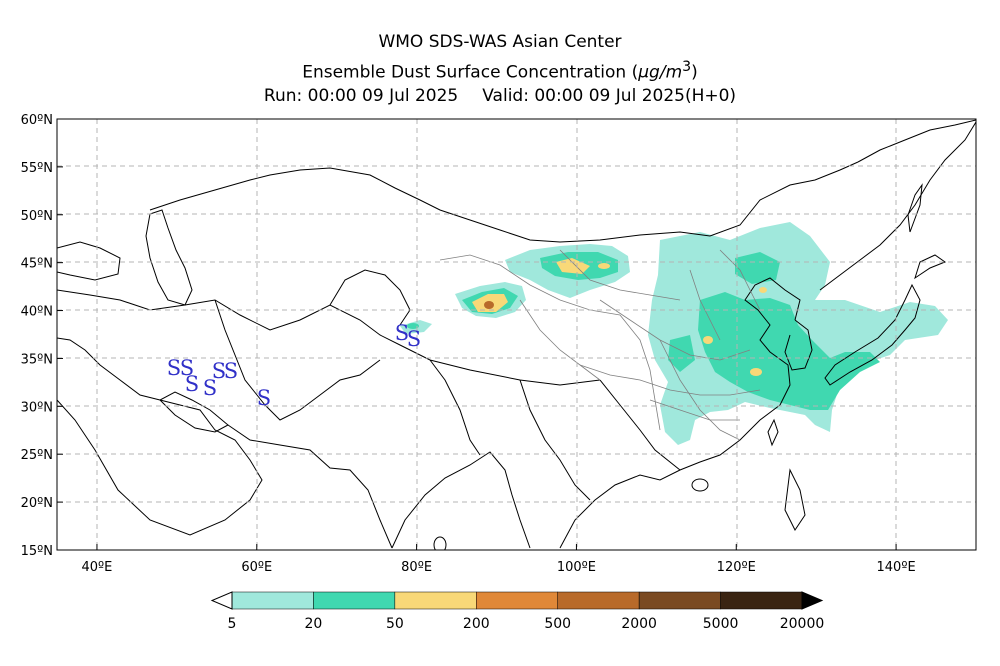 This screenshot has width=1000, height=666. Describe the element at coordinates (609, 96) in the screenshot. I see `valid-time: Valid: 00:00 09 Jul 2025(H+0)` at that location.